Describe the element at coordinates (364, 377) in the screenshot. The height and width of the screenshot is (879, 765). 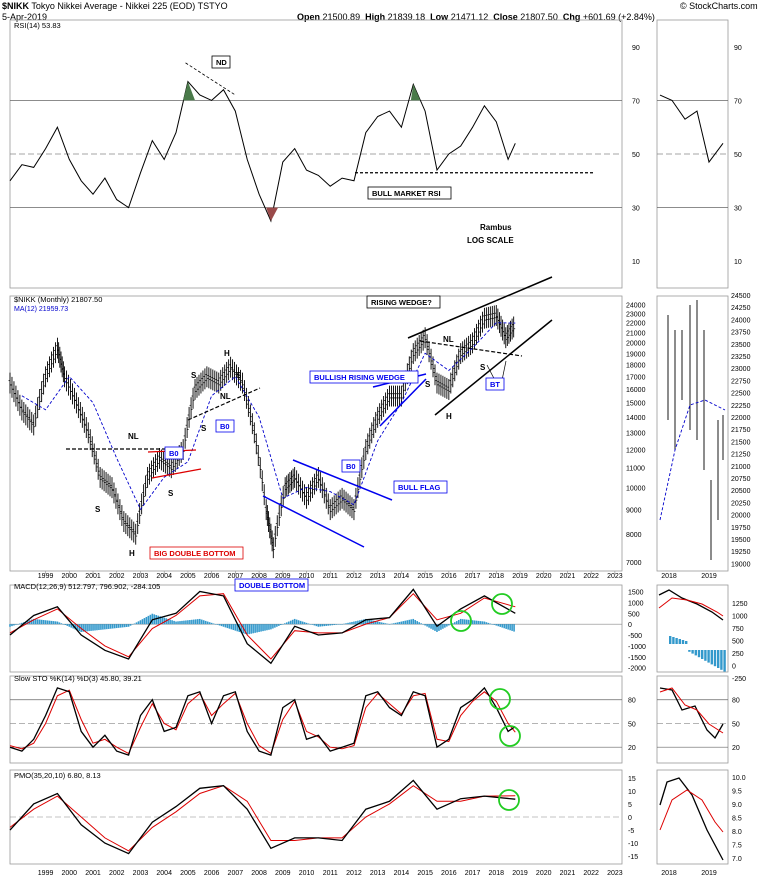
I see `bullish-rising-wedge-label-box` at that location.